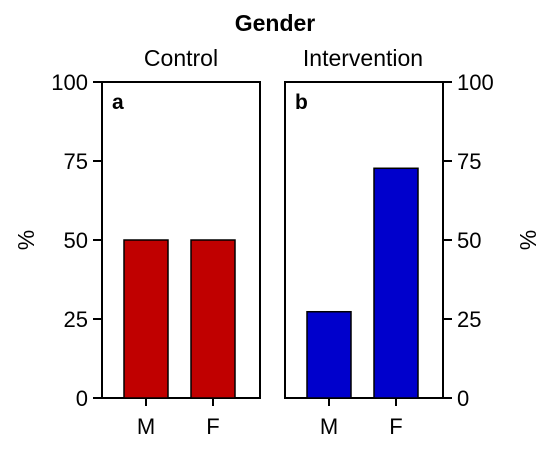  I want to click on panel-a-ytick-label-75: 75, so click(76, 161).